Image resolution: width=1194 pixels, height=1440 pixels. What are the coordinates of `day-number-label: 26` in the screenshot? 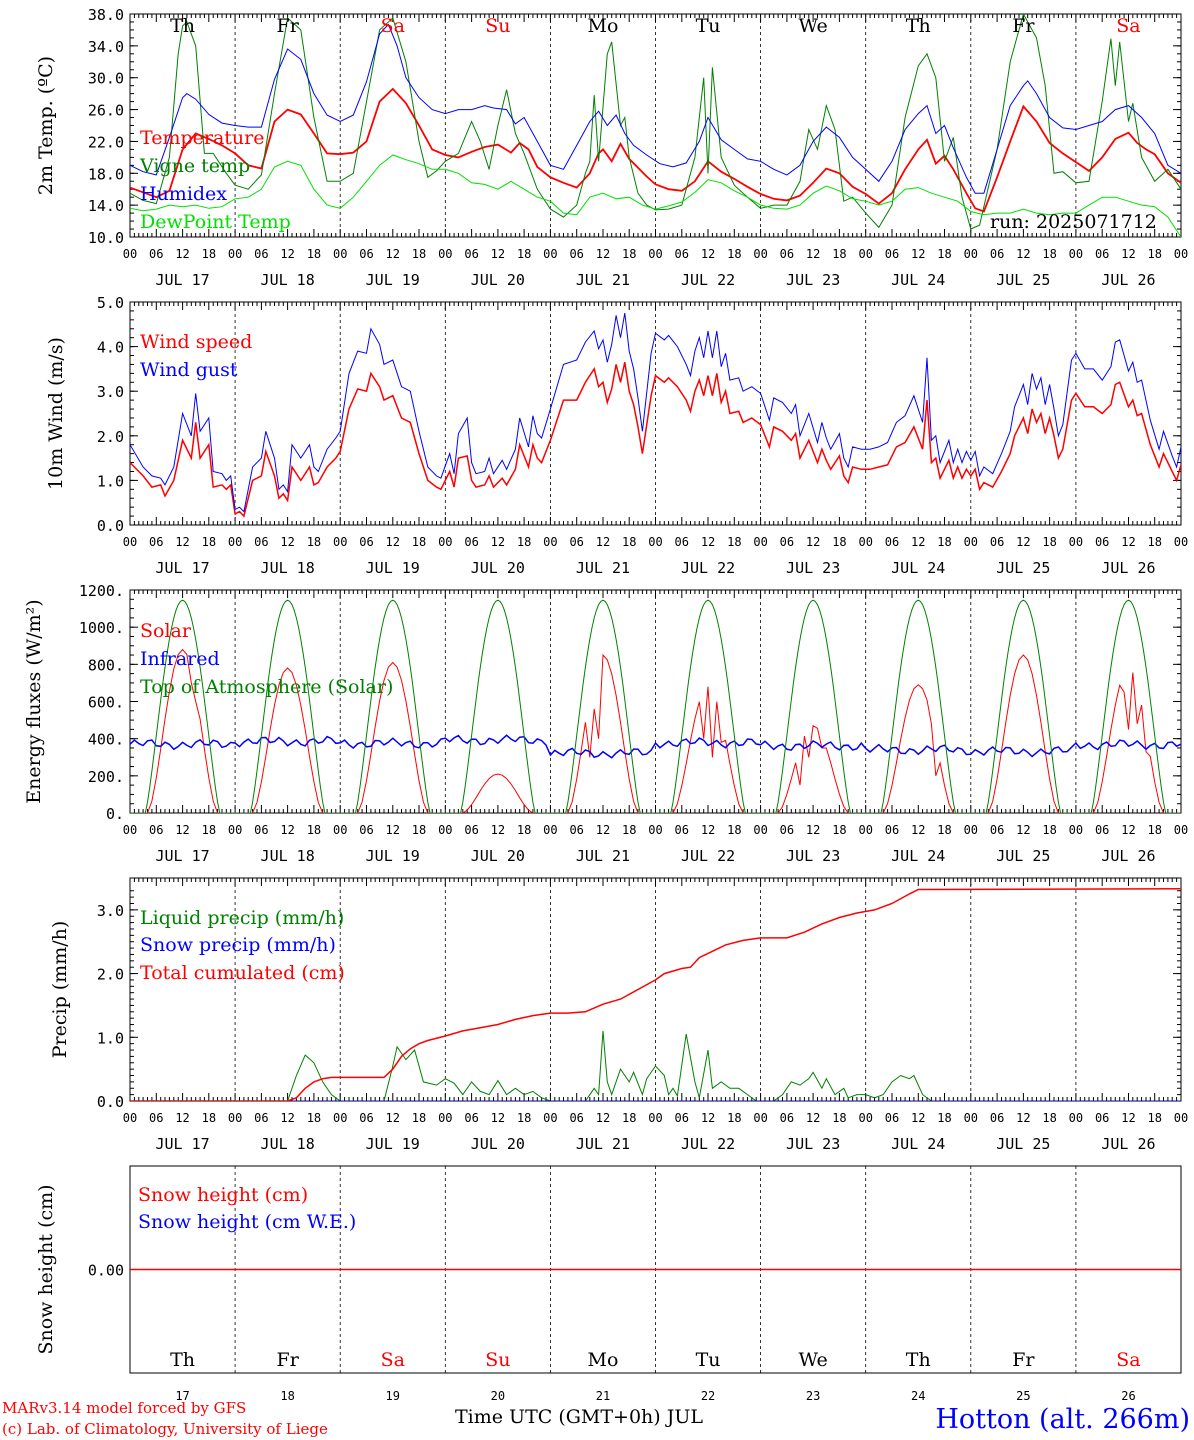 It's located at (1128, 1396).